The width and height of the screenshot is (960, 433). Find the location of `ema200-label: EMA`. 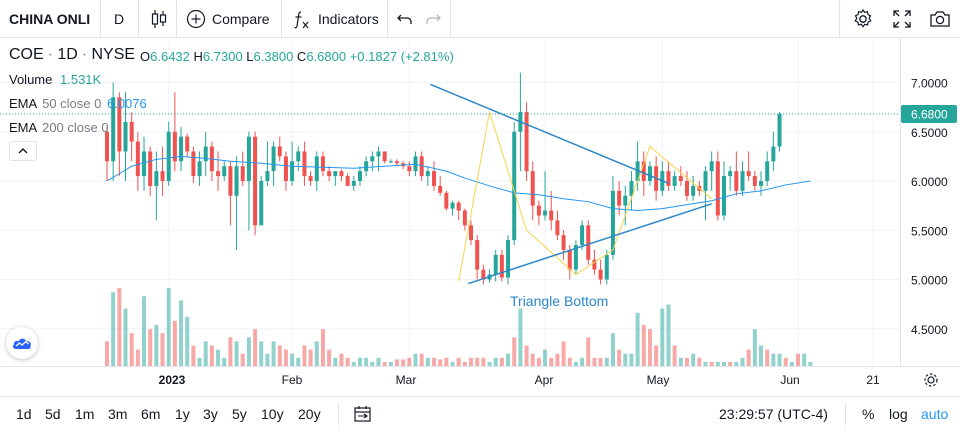

ema200-label: EMA is located at coordinates (23, 127).